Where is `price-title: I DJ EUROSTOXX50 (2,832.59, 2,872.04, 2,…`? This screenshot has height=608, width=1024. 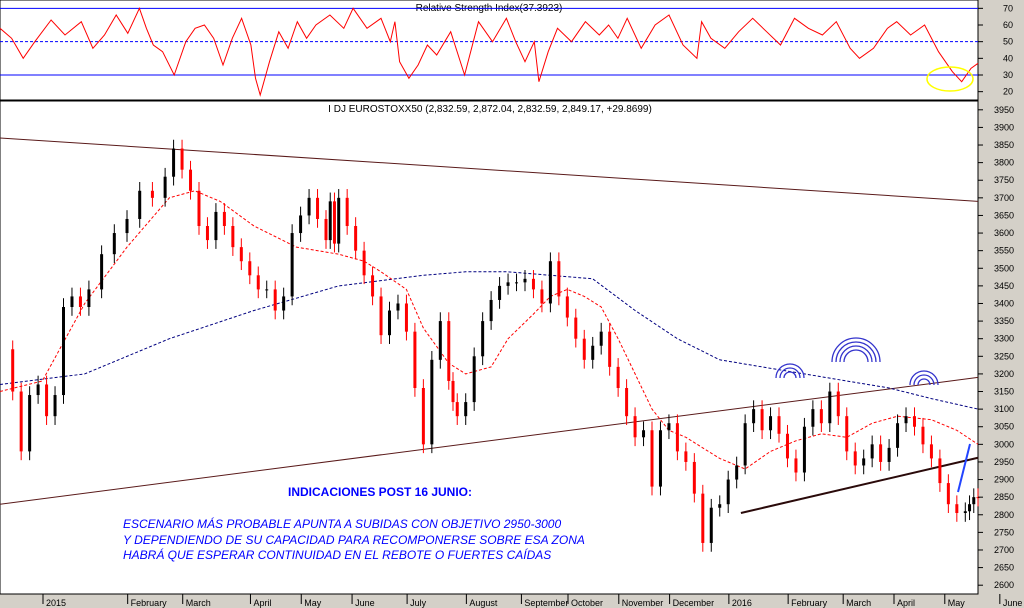
price-title: I DJ EUROSTOXX50 (2,832.59, 2,872.04, 2,… is located at coordinates (490, 109).